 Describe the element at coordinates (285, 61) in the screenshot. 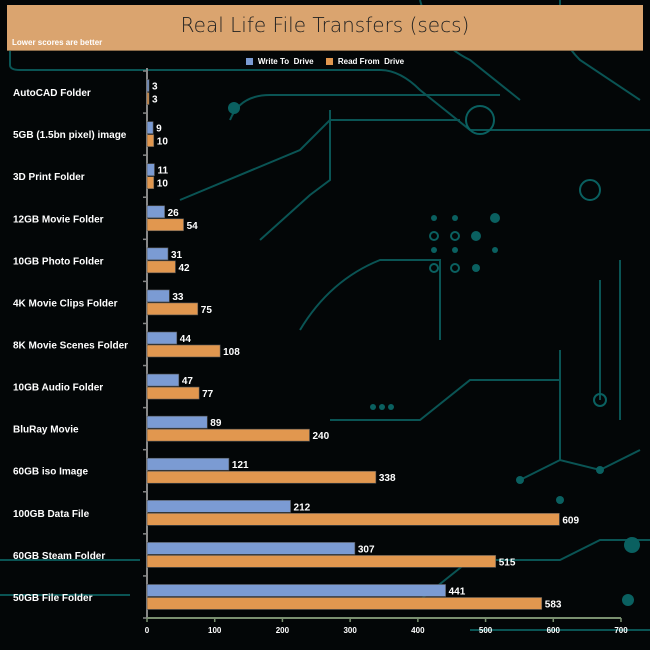

I see `legend-label-write: Write To Drive` at that location.